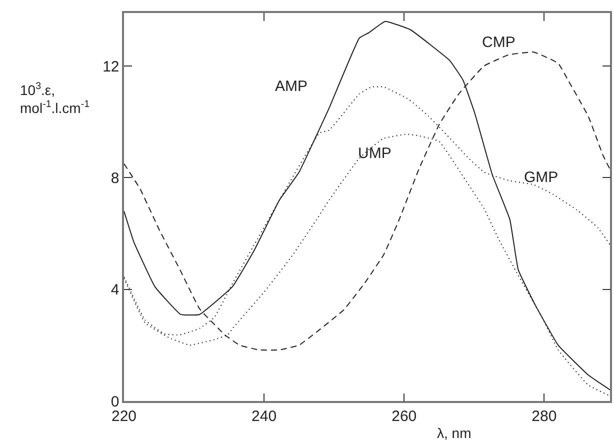  I want to click on x-tick-label: 280, so click(544, 416).